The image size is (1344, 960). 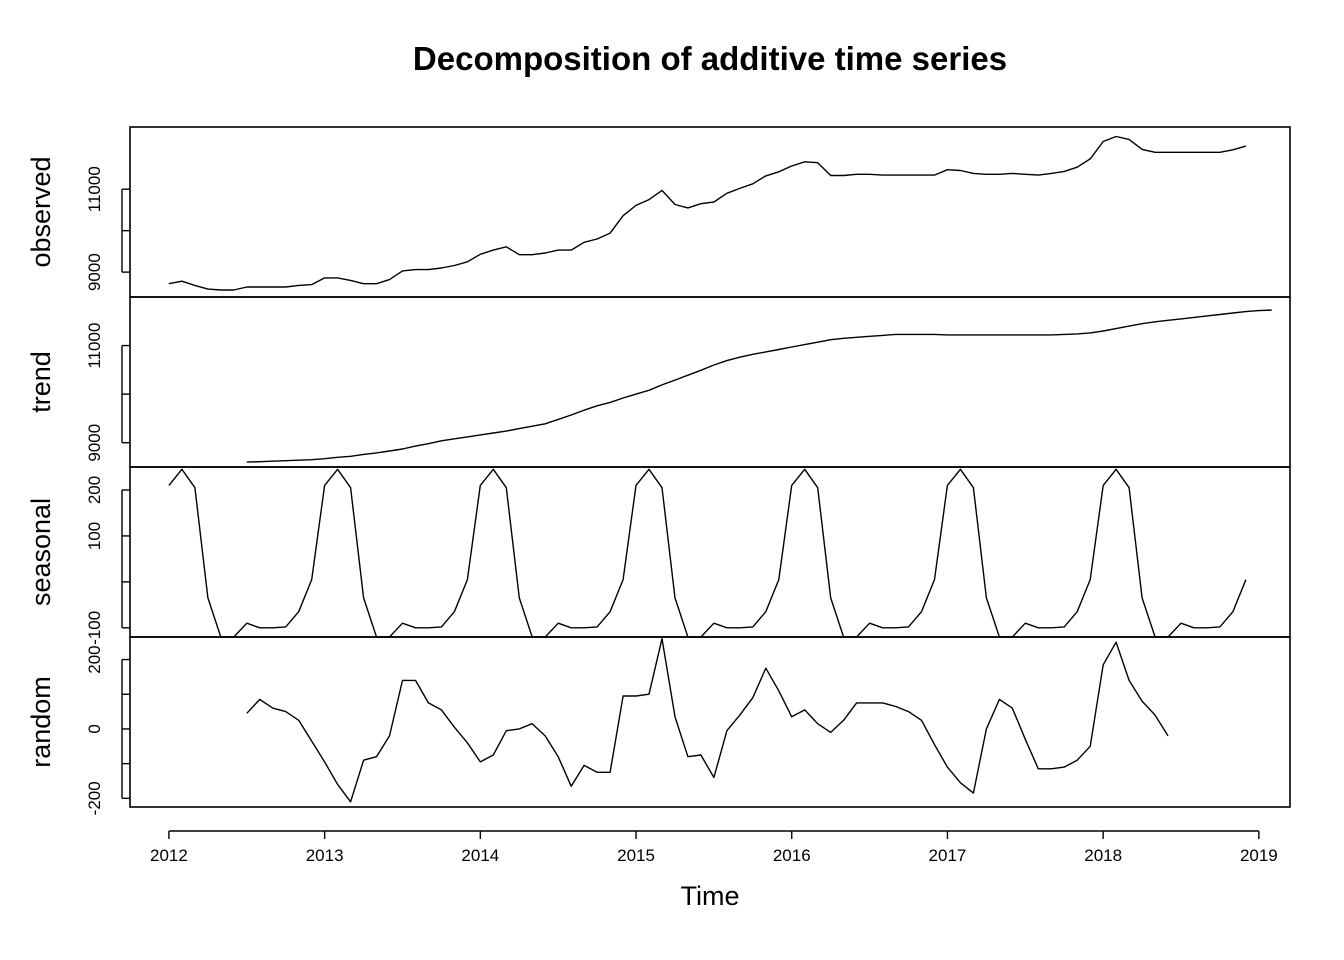 I want to click on panel-label-random: random, so click(x=41, y=722).